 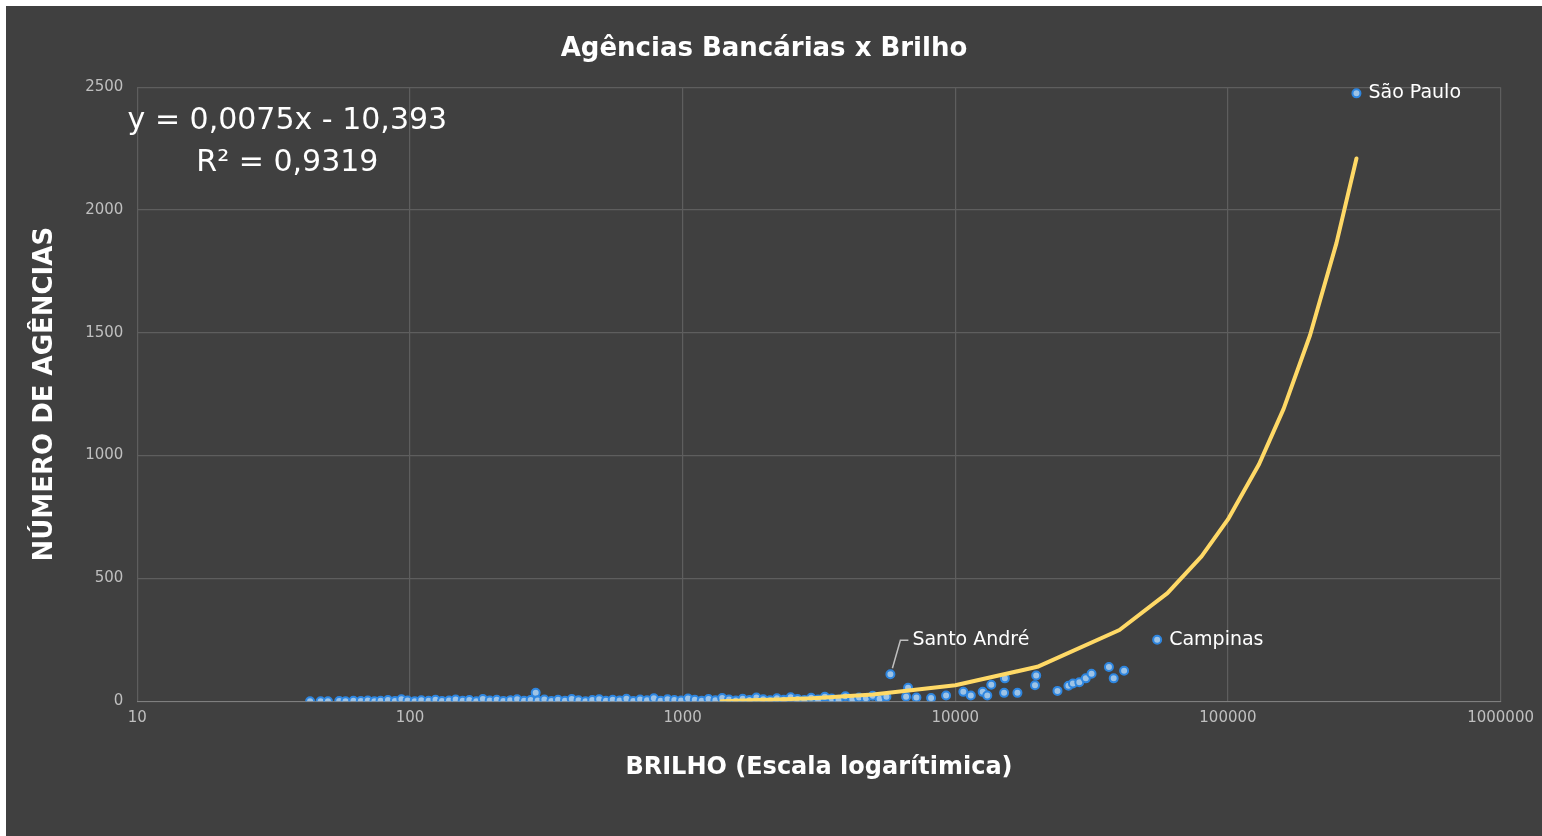 What do you see at coordinates (109, 577) in the screenshot?
I see `y-tick-label: 500` at bounding box center [109, 577].